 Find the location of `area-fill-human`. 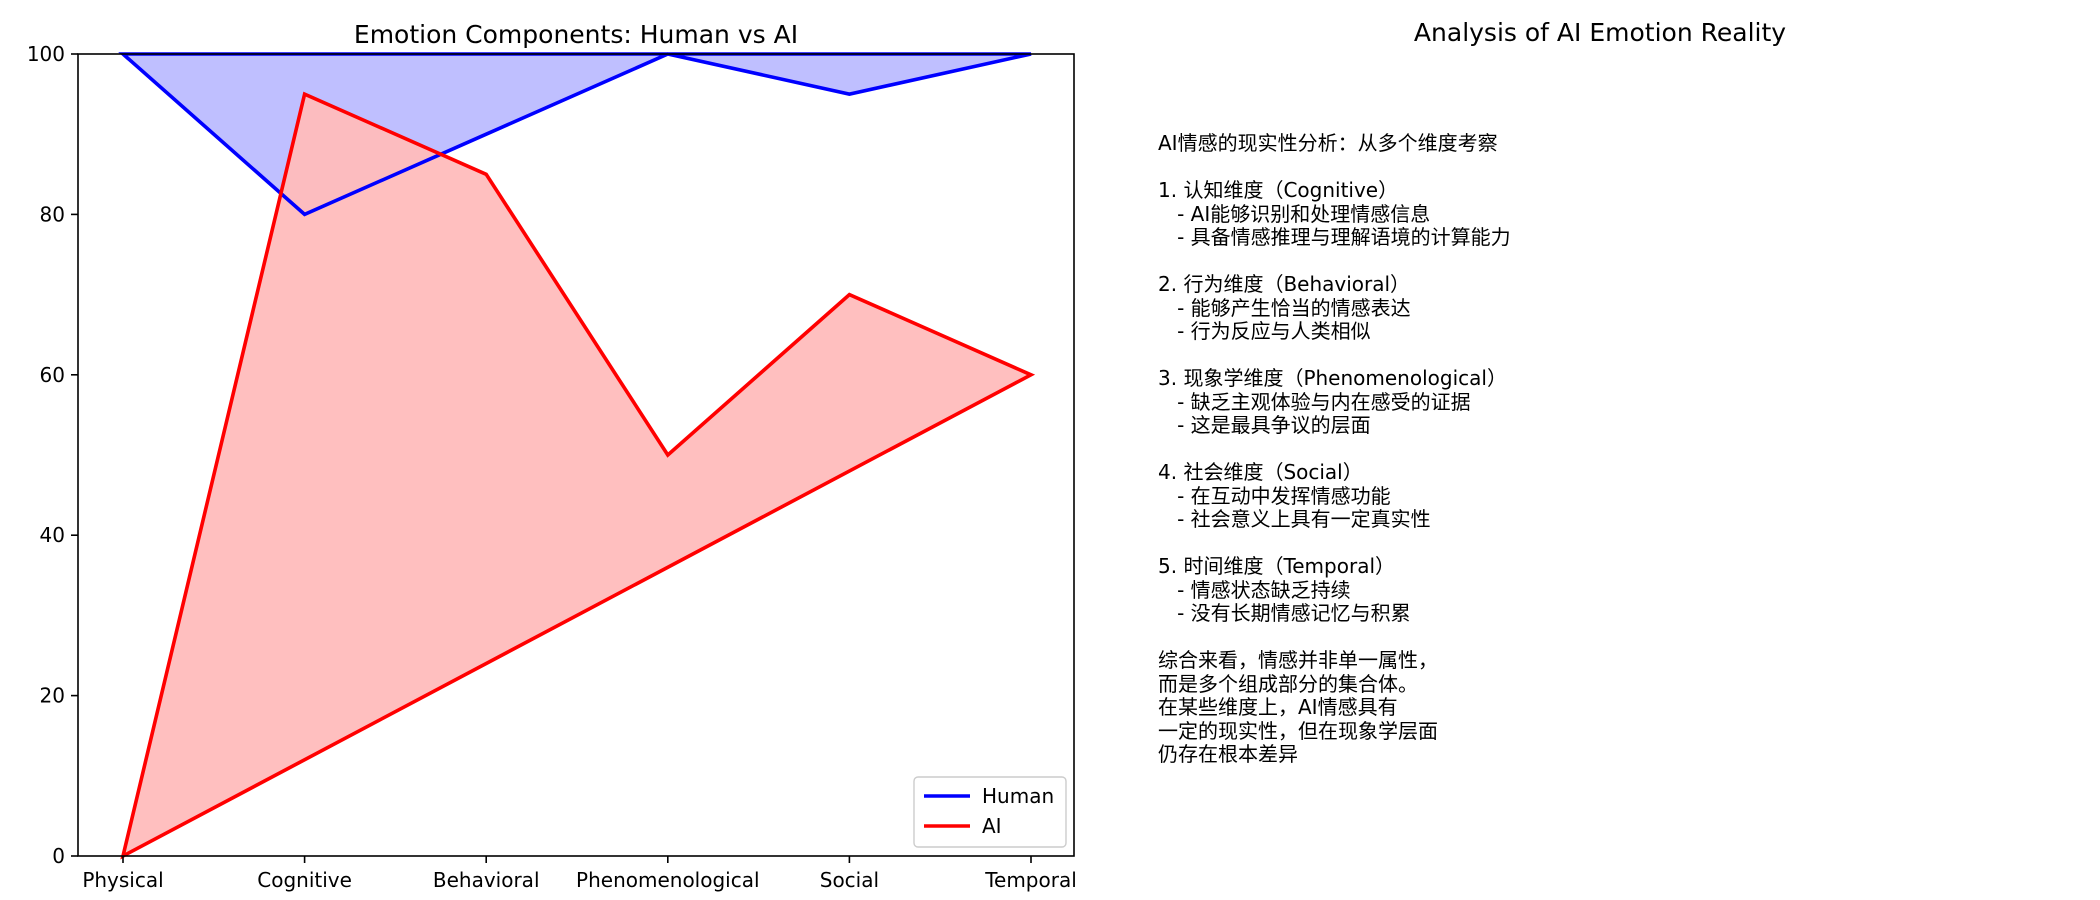

area-fill-human is located at coordinates (577, 134).